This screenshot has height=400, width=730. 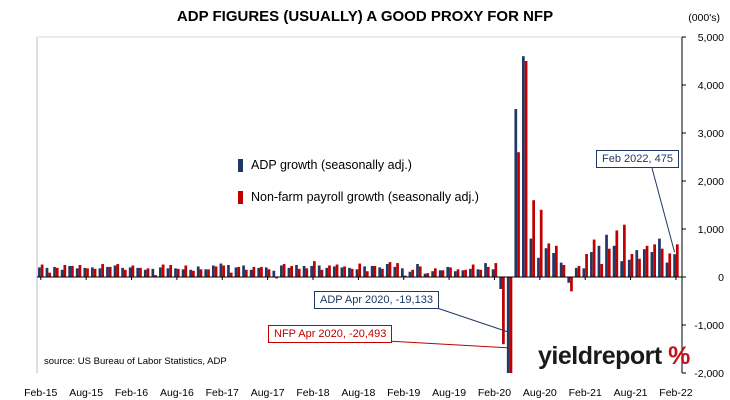 What do you see at coordinates (540, 393) in the screenshot?
I see `x-tick-label: Aug-20` at bounding box center [540, 393].